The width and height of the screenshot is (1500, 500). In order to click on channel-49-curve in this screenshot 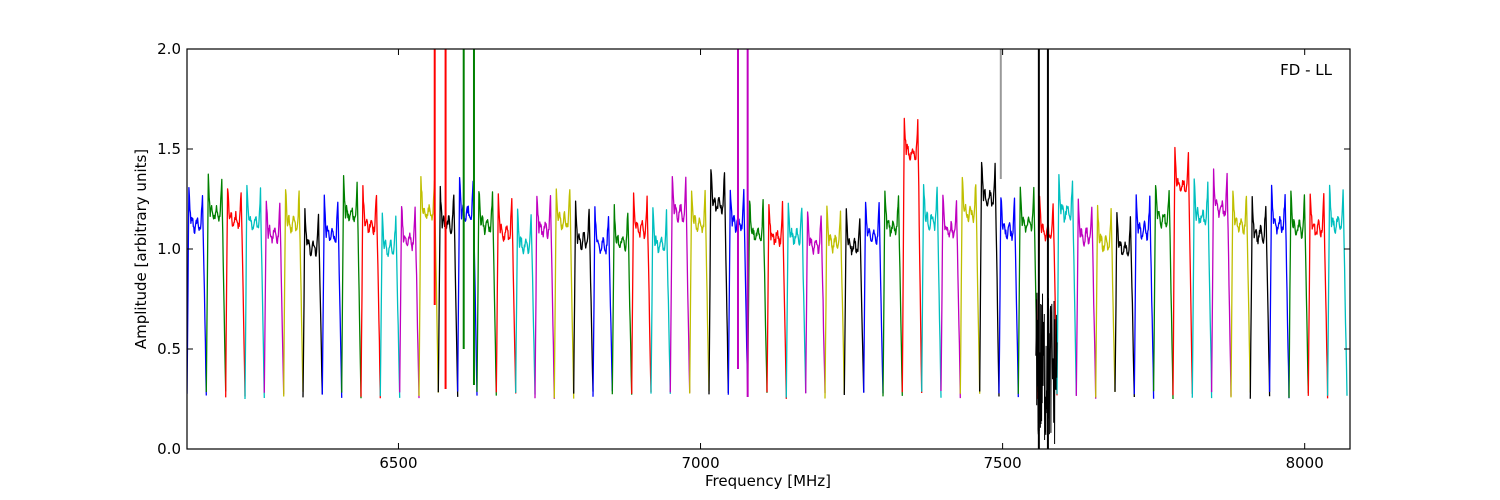, I will do `click(1124, 305)`.